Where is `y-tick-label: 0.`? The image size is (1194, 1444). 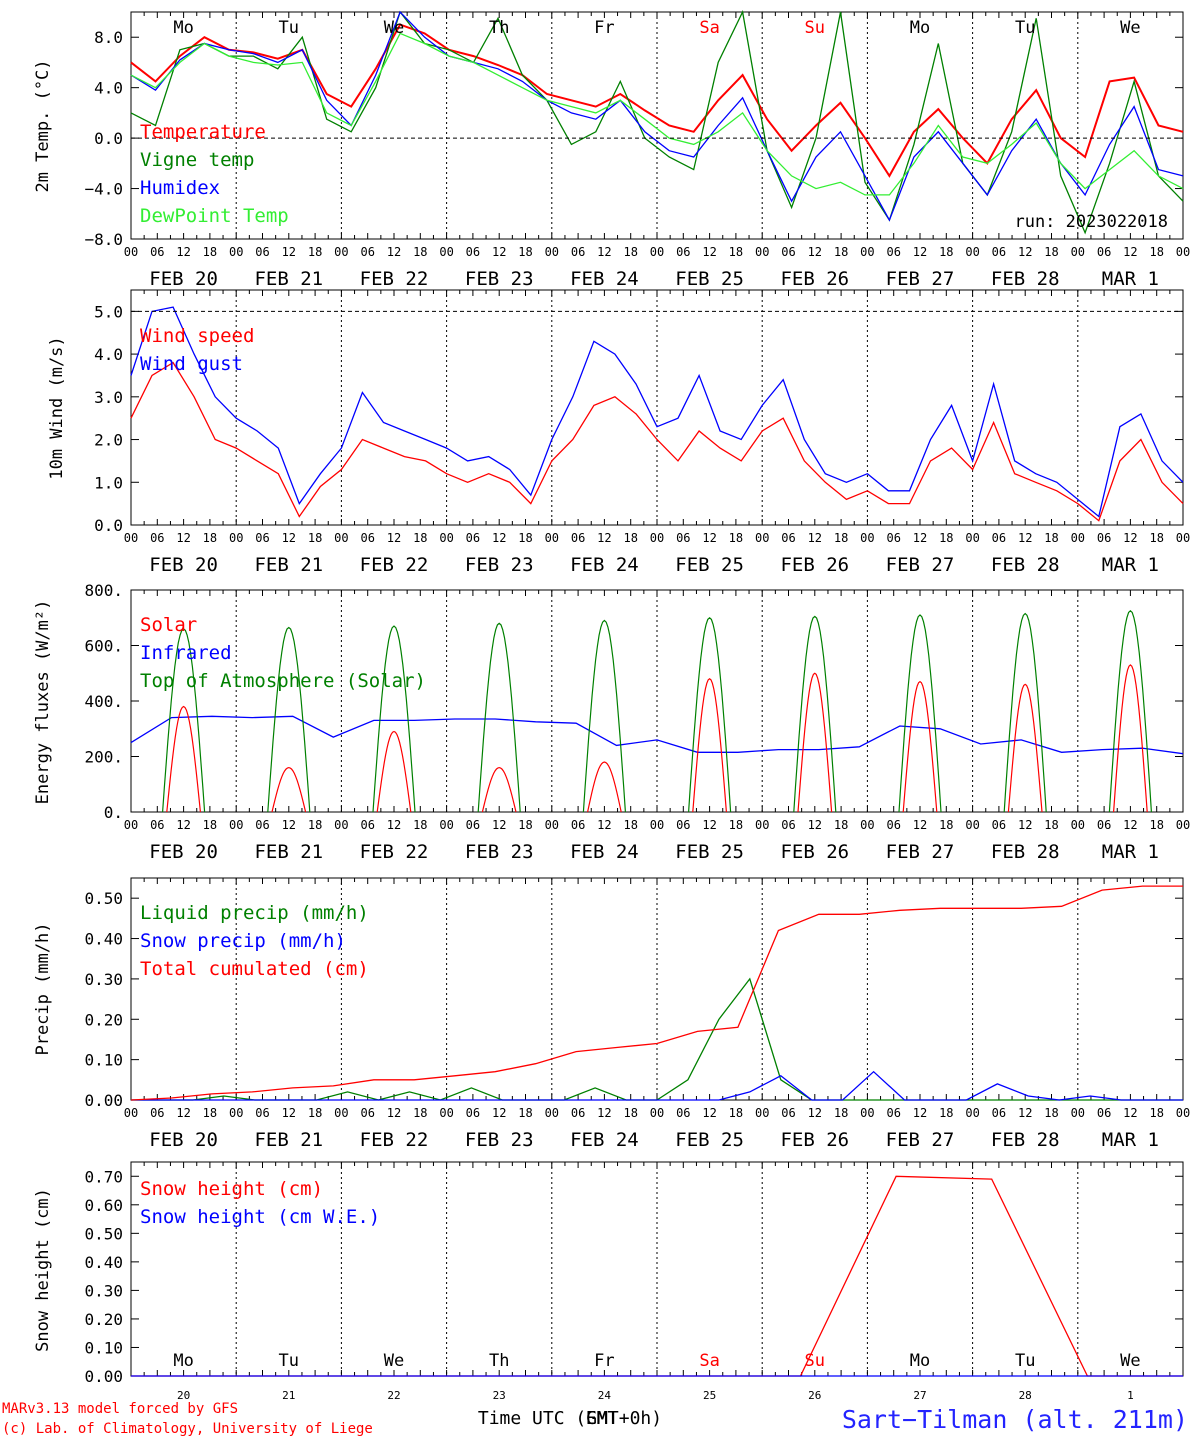
y-tick-label: 0. is located at coordinates (113, 812).